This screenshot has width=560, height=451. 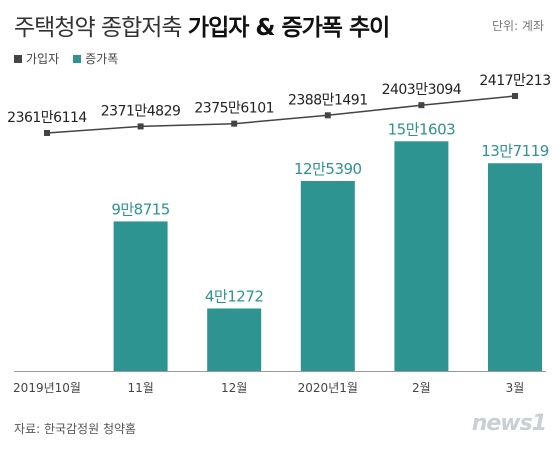 What do you see at coordinates (281, 114) in the screenshot?
I see `line-series` at bounding box center [281, 114].